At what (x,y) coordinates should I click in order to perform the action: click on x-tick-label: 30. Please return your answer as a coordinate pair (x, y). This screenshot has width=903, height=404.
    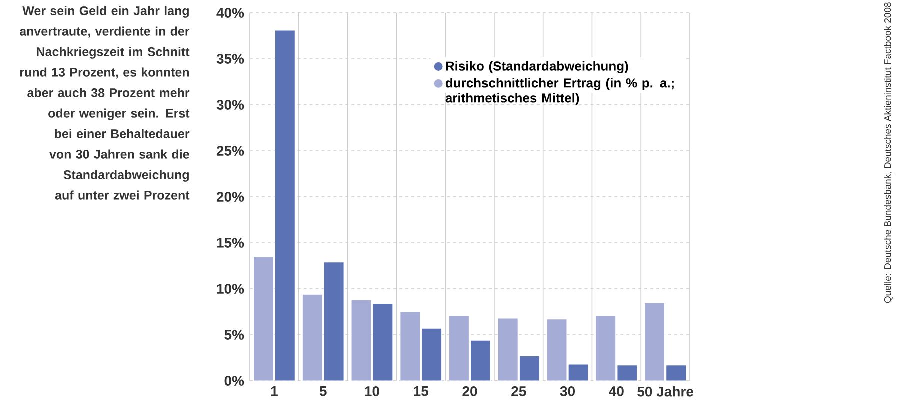
    Looking at the image, I should click on (567, 391).